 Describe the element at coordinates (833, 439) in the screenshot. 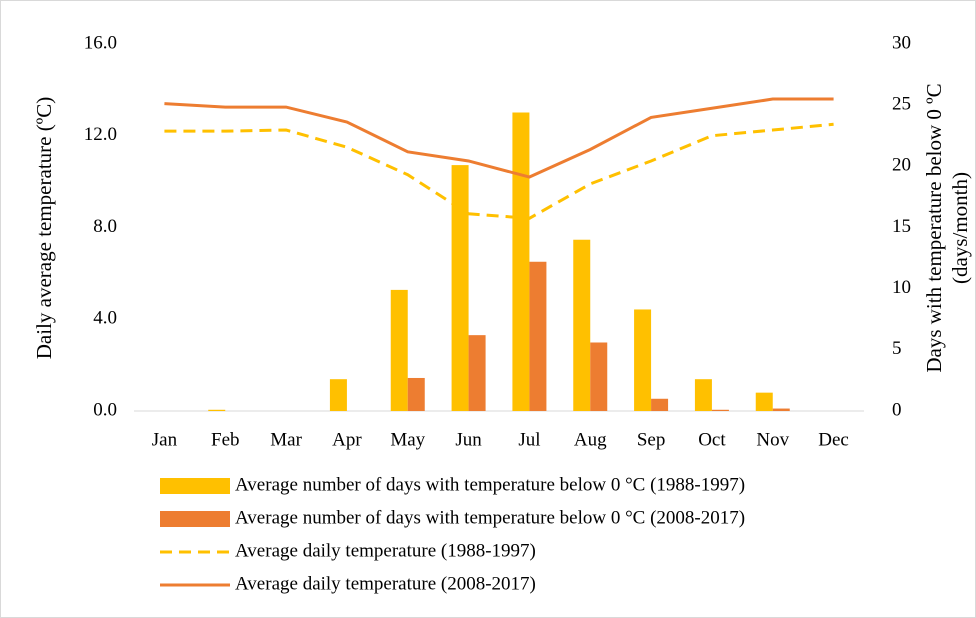

I see `x-tick-label: Dec` at that location.